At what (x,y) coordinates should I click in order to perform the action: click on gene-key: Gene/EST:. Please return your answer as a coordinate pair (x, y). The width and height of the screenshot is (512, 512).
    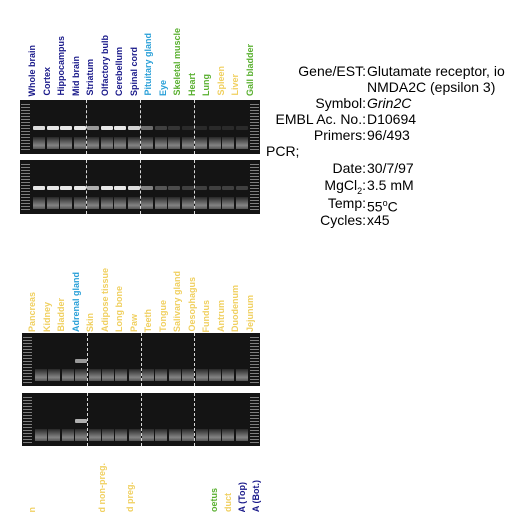
    Looking at the image, I should click on (332, 71).